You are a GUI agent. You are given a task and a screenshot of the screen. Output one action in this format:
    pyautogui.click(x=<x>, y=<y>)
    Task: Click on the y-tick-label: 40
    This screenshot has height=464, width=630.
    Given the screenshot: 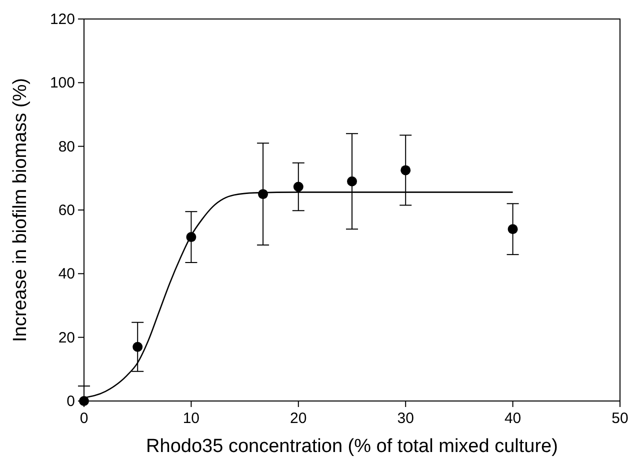 What is the action you would take?
    pyautogui.click(x=66, y=274)
    